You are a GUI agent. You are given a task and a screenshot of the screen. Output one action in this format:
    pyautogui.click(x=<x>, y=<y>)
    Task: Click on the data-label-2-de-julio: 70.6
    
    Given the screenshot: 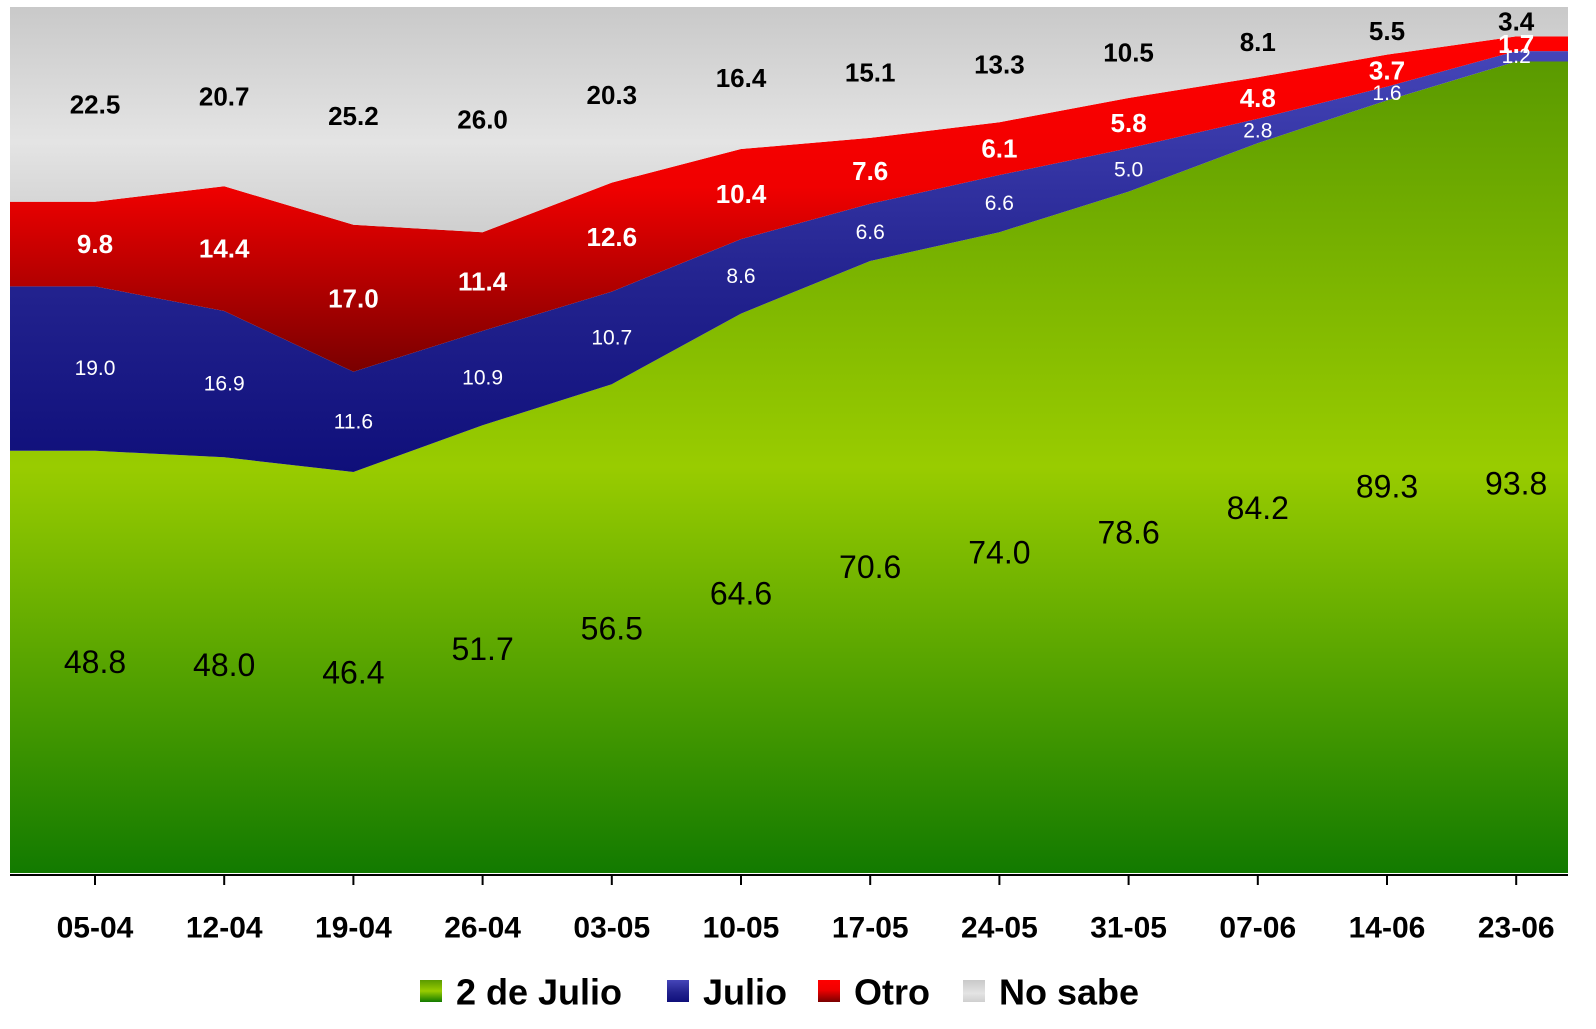 What is the action you would take?
    pyautogui.click(x=870, y=567)
    